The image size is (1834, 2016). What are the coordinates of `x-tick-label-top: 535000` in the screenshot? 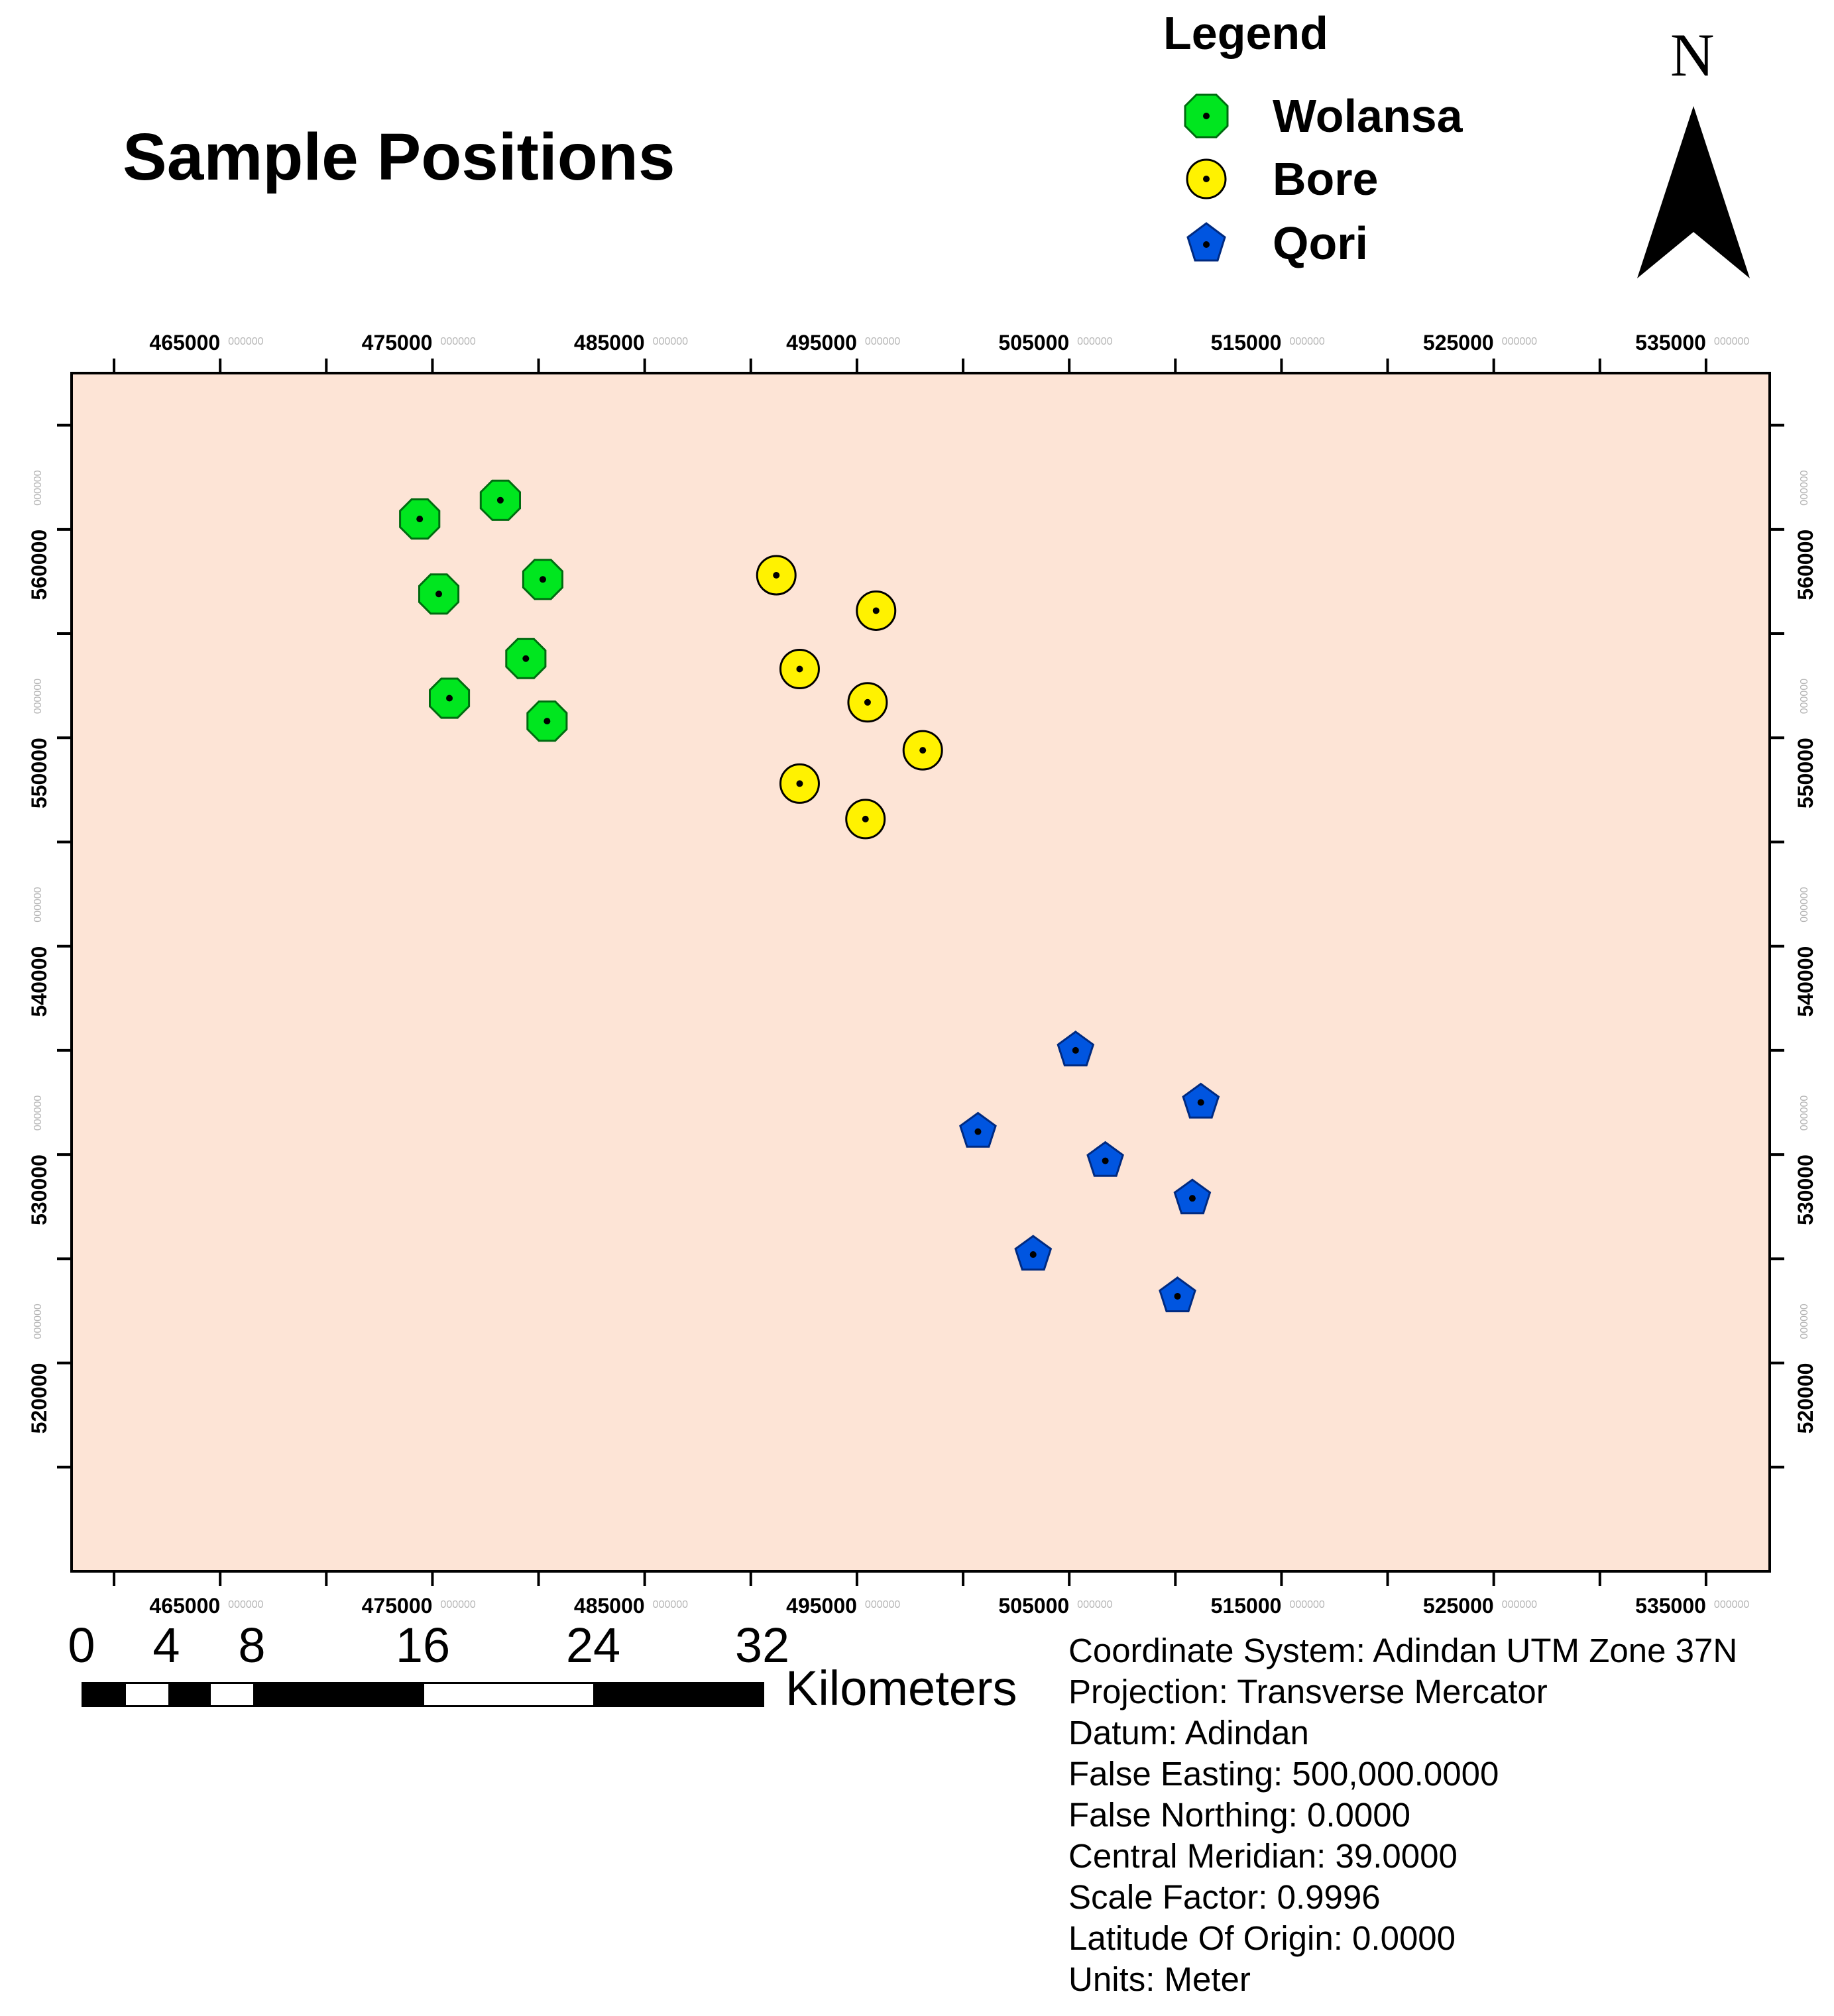 It's located at (1670, 343).